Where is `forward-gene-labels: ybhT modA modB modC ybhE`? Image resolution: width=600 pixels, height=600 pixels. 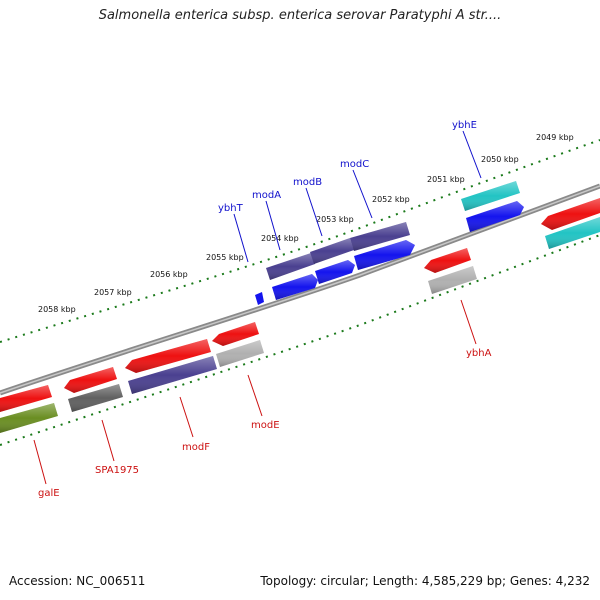
forward-gene-labels: ybhT modA modB modC ybhE is located at coordinates (347, 167).